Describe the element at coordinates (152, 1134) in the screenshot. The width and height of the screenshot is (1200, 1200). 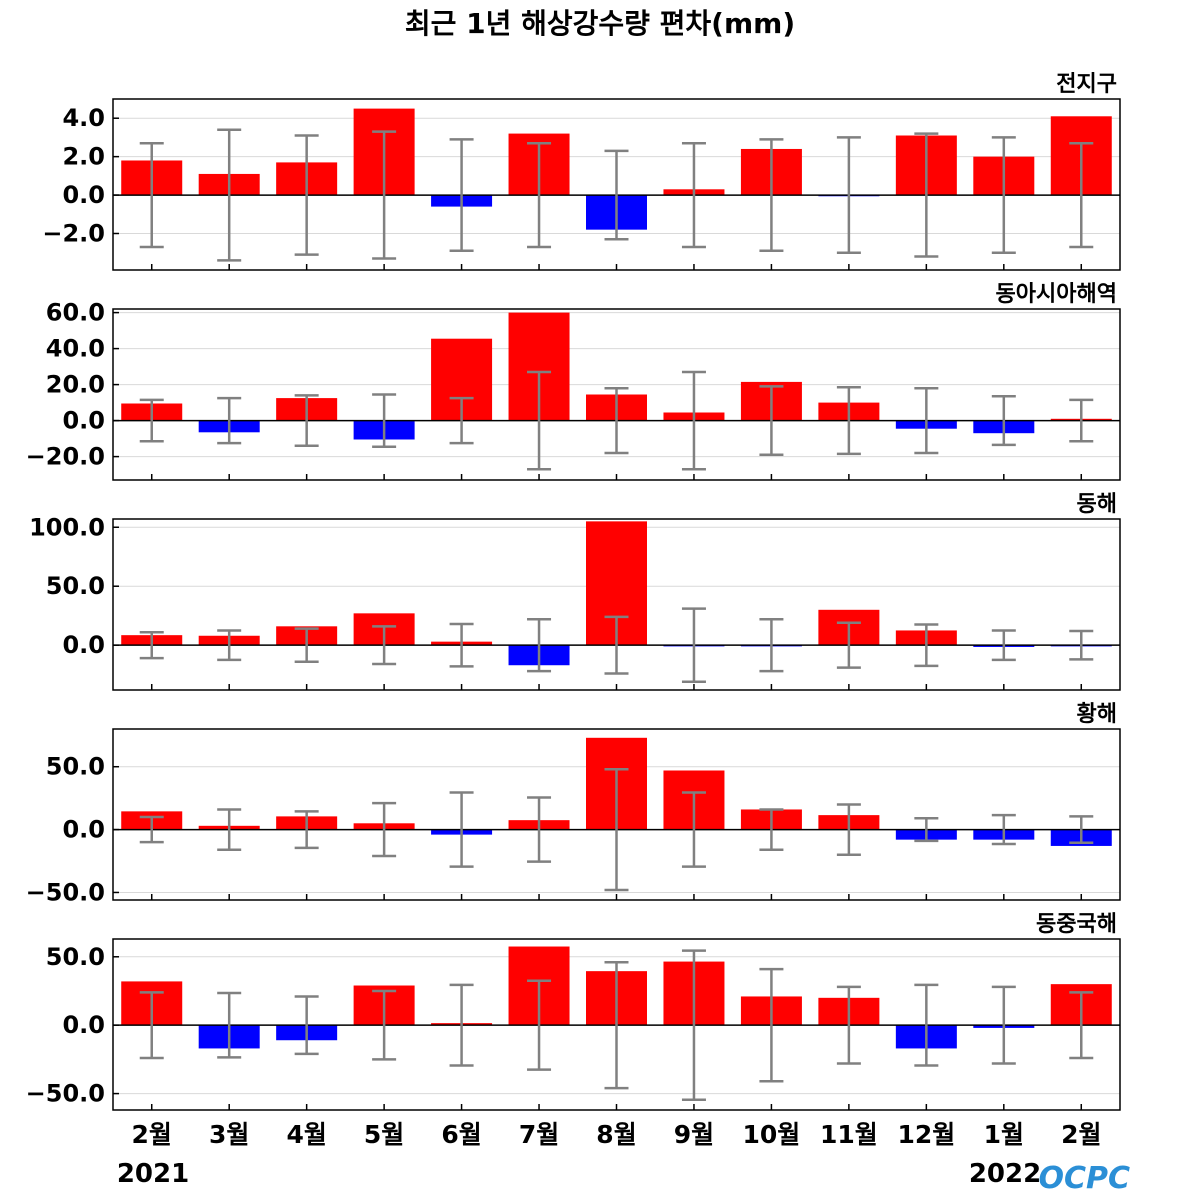
I see `x-tick-label: 2월` at that location.